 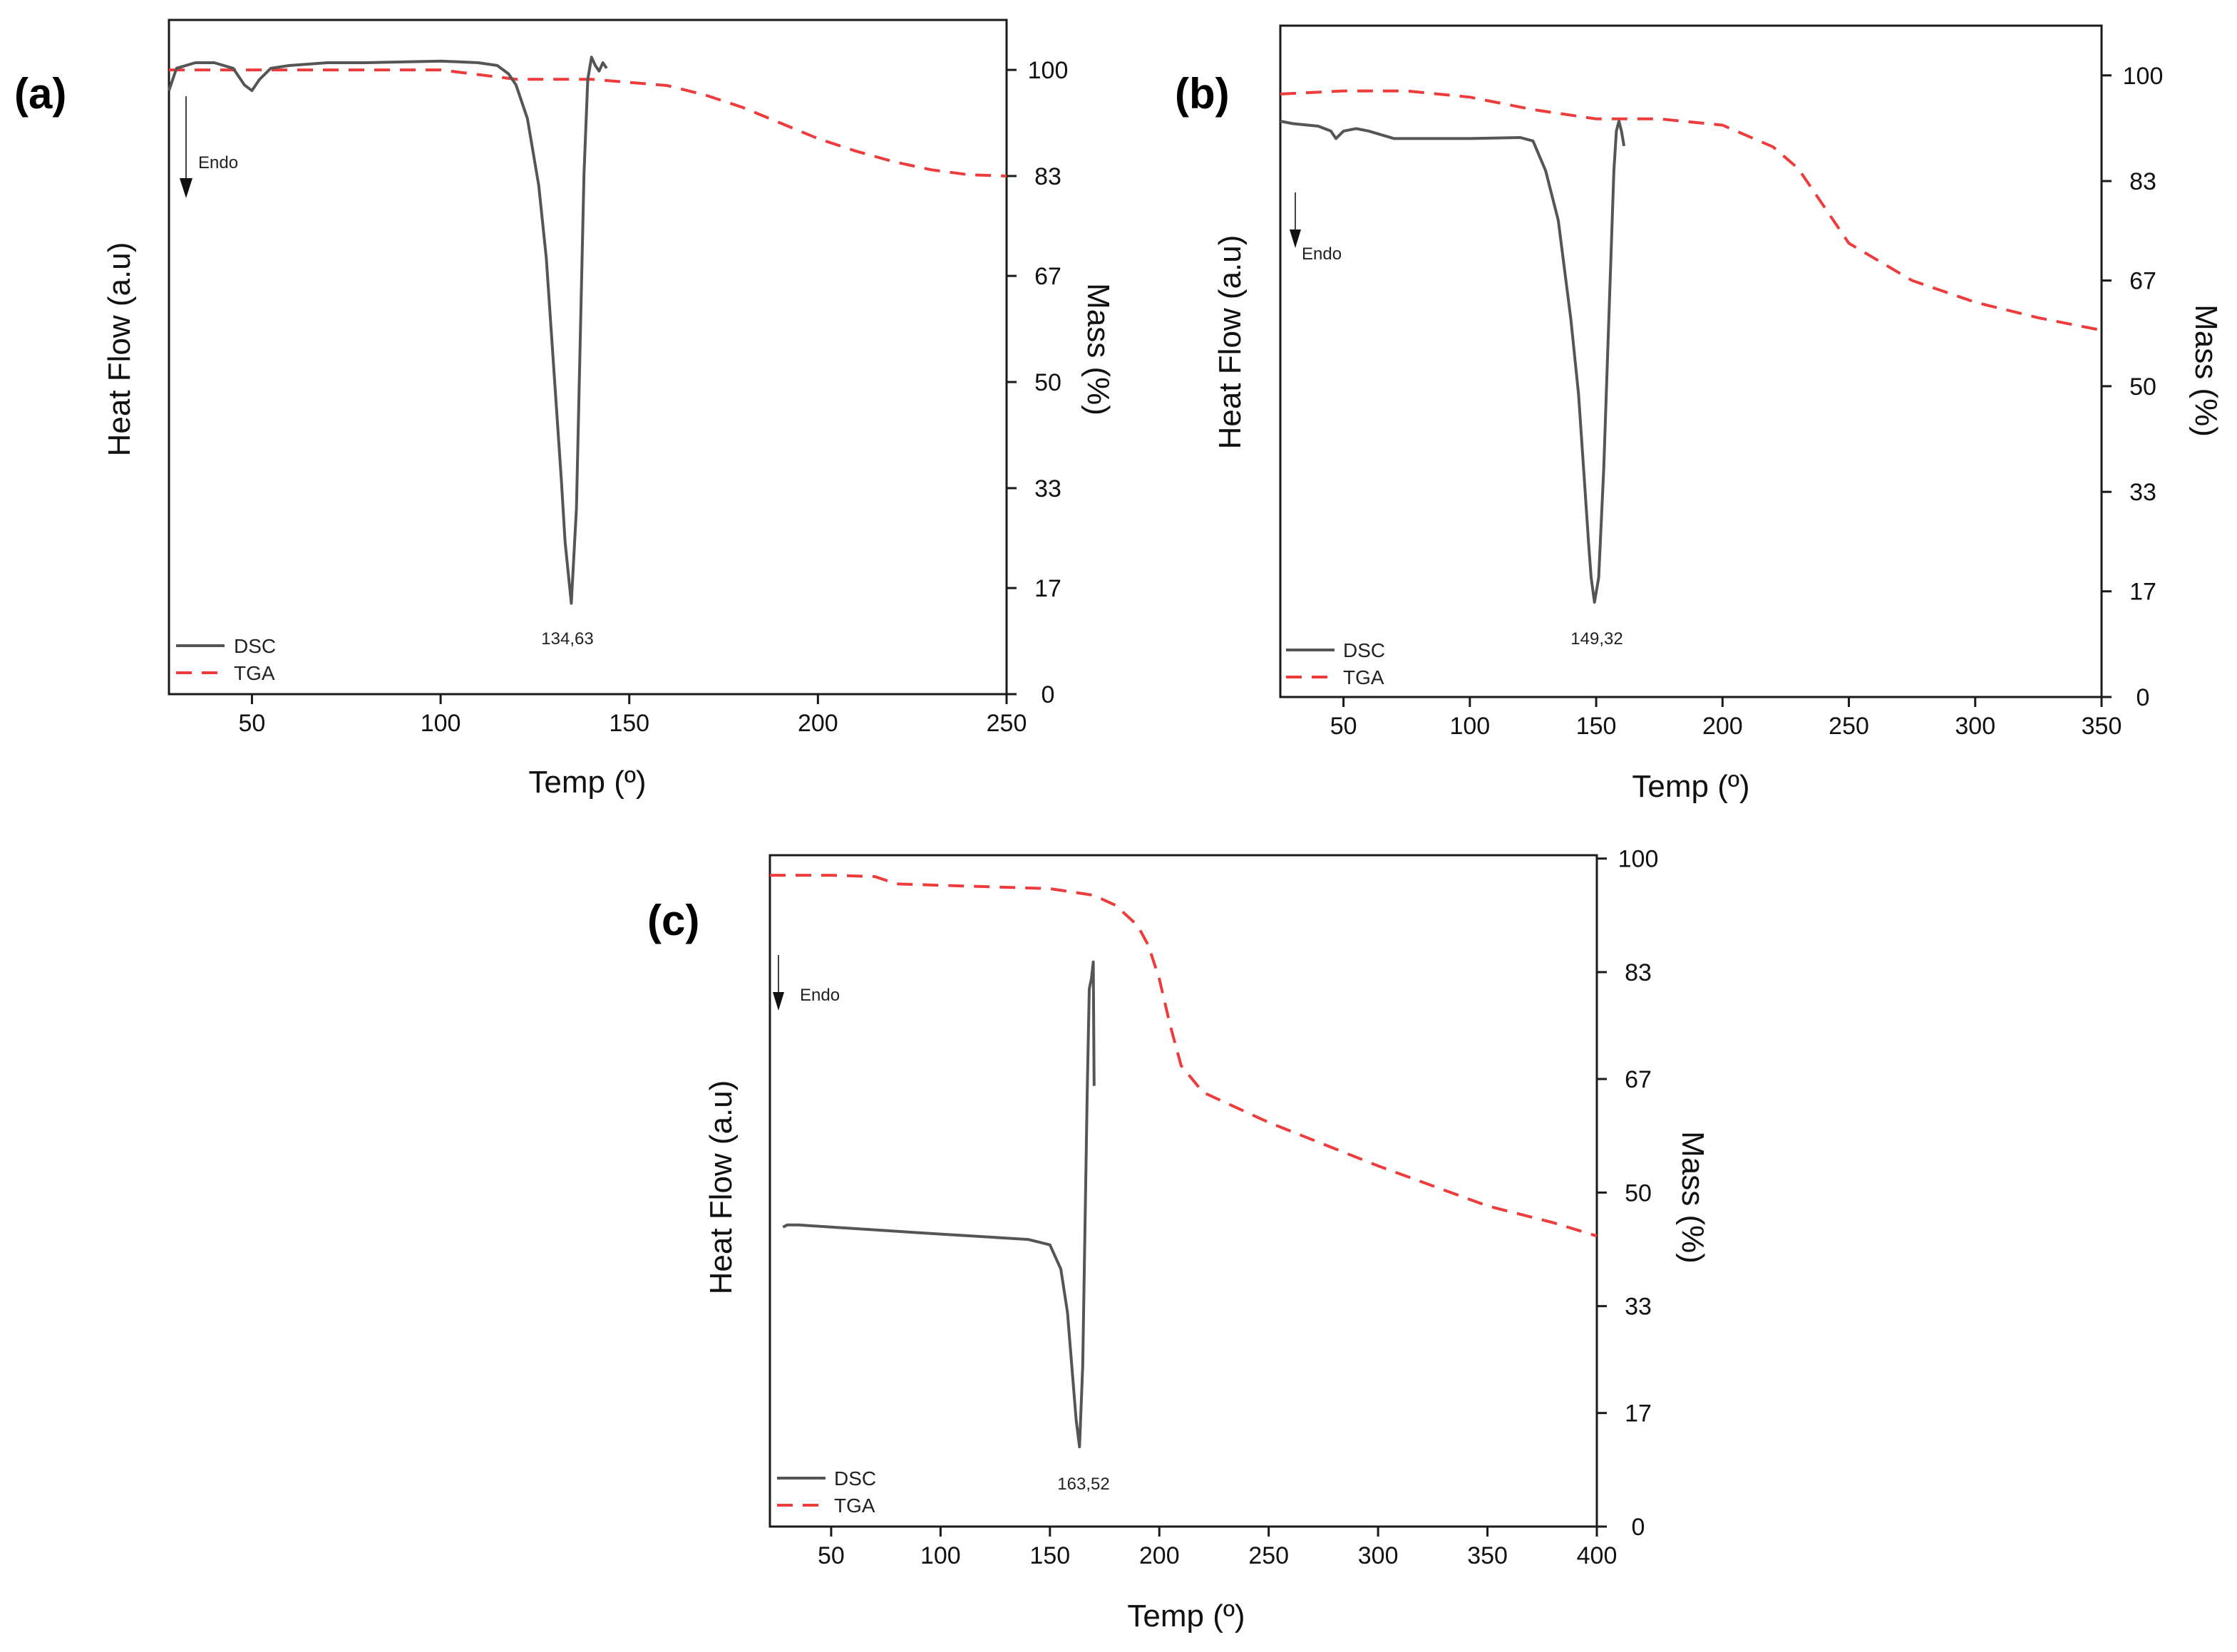 I want to click on peak-label: 134,63, so click(x=567, y=639).